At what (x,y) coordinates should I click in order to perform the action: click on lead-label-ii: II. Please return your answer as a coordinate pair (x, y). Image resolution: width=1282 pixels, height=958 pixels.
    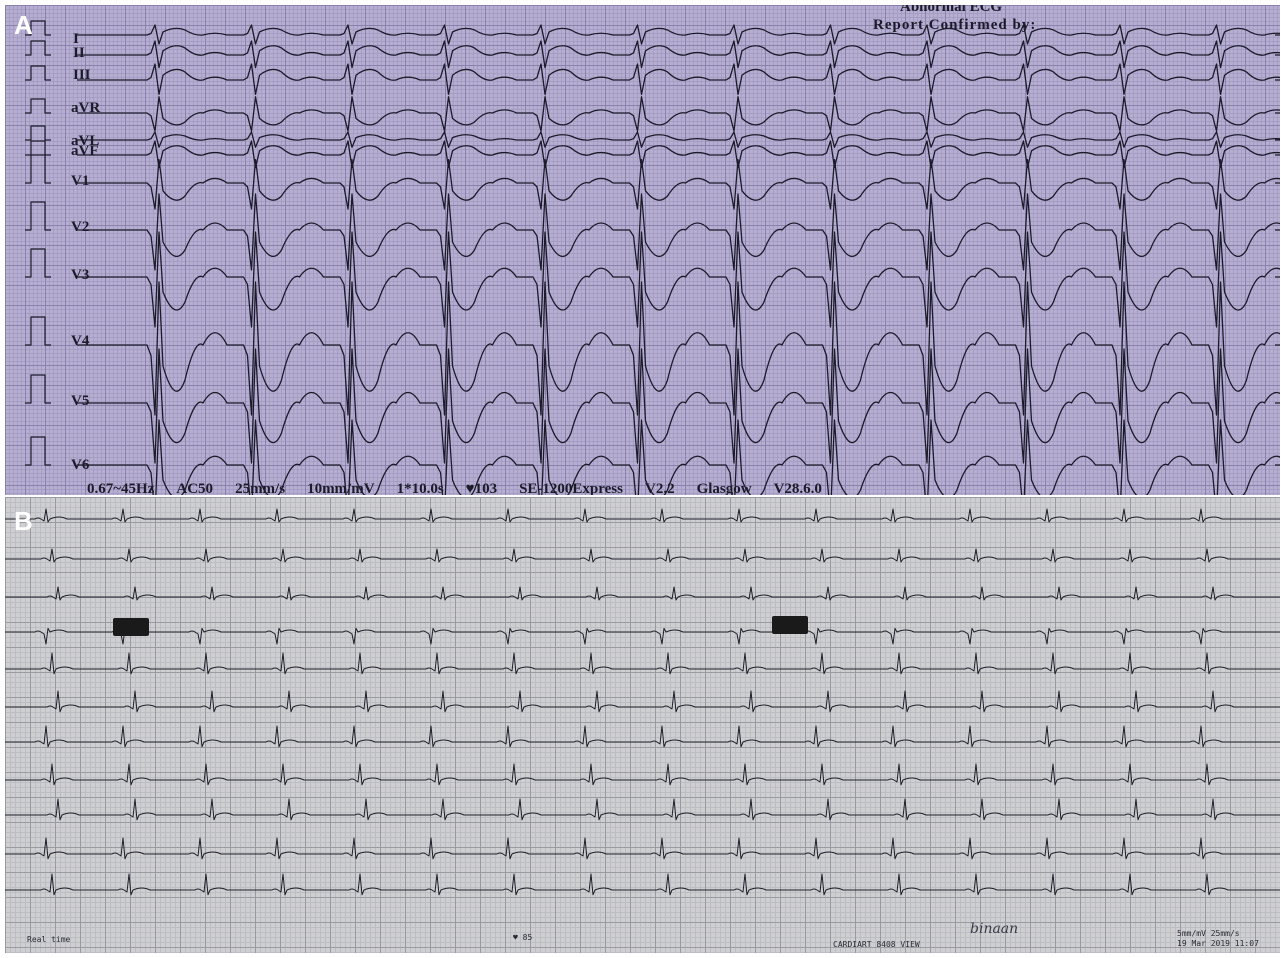
    Looking at the image, I should click on (79, 53).